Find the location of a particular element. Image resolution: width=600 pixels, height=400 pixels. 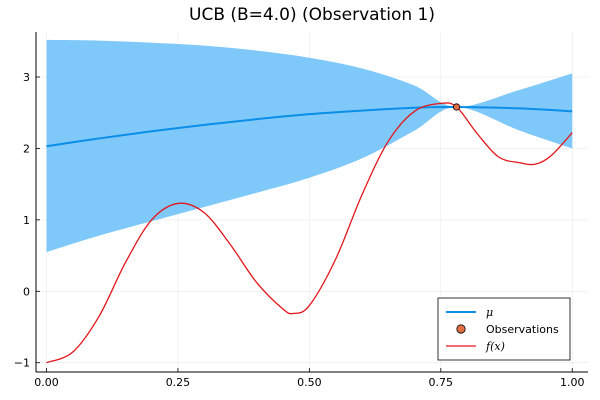

observation-markers is located at coordinates (456, 107).